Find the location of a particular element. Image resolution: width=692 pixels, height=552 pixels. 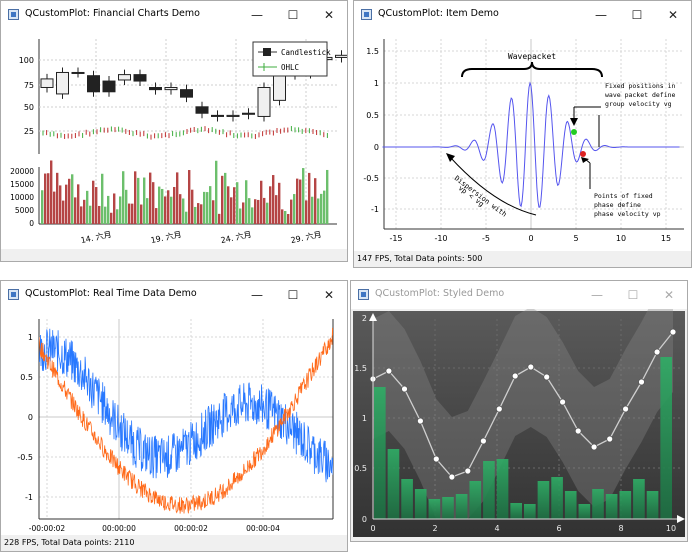

title-bar: QCustomPlot: Financial Charts Demo — ☐ ✕ is located at coordinates (174, 15).